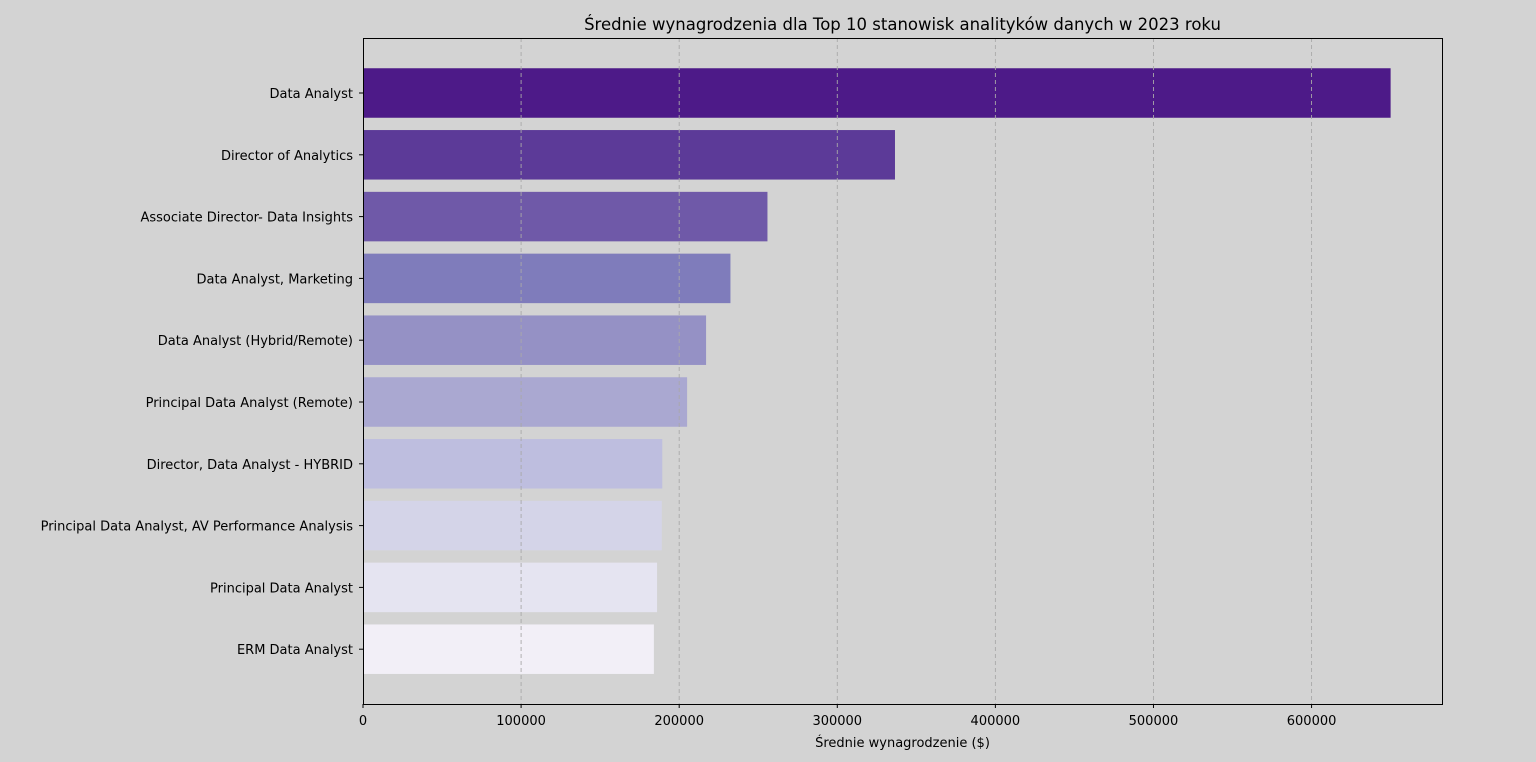  I want to click on x-tick-labels: 0 100000 200000 300000 400000 500000 600000, so click(848, 716).